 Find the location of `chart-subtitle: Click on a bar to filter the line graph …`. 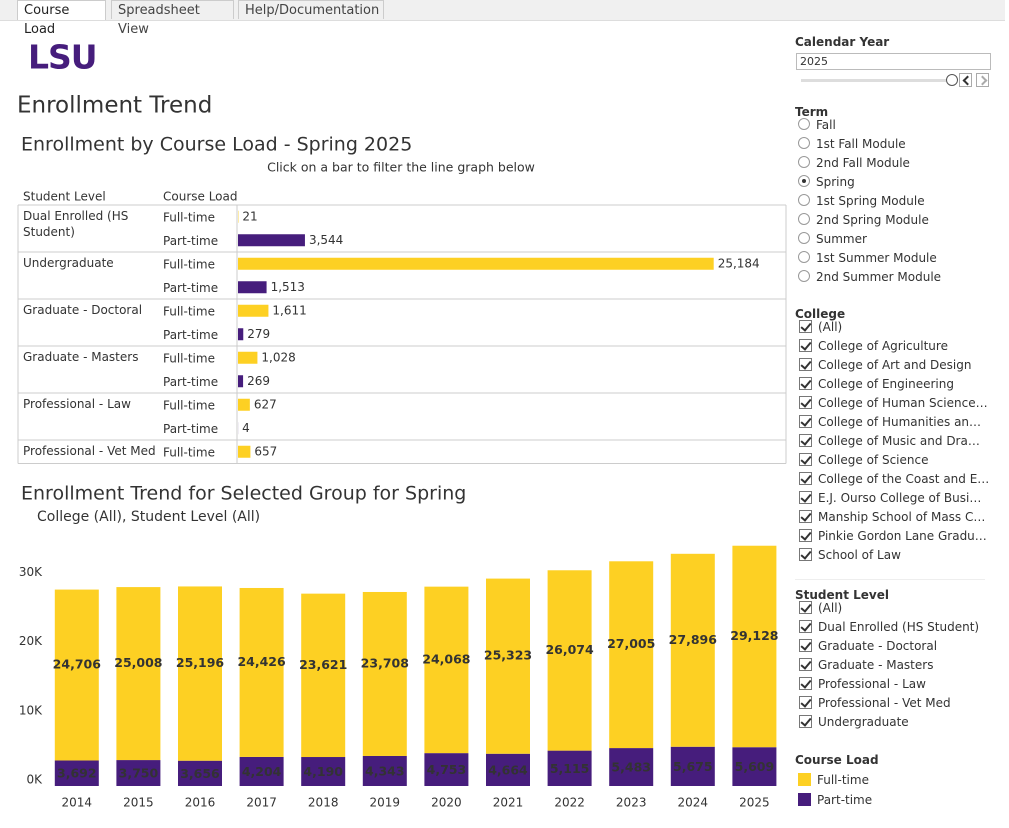

chart-subtitle: Click on a bar to filter the line graph … is located at coordinates (401, 167).